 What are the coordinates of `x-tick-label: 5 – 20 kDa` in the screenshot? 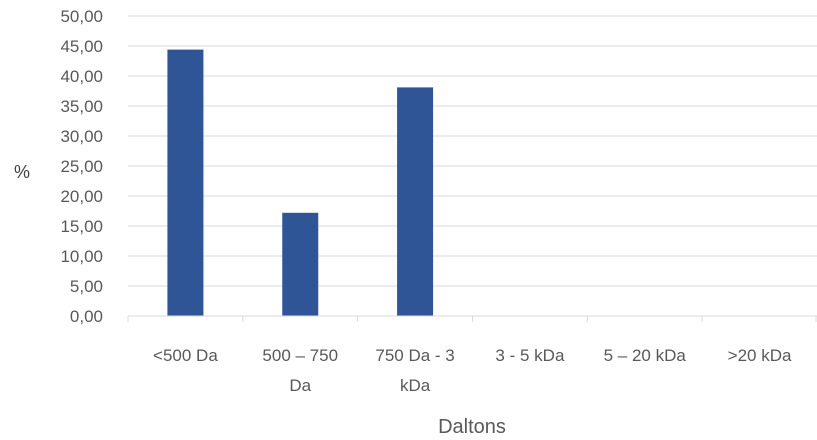 It's located at (645, 355).